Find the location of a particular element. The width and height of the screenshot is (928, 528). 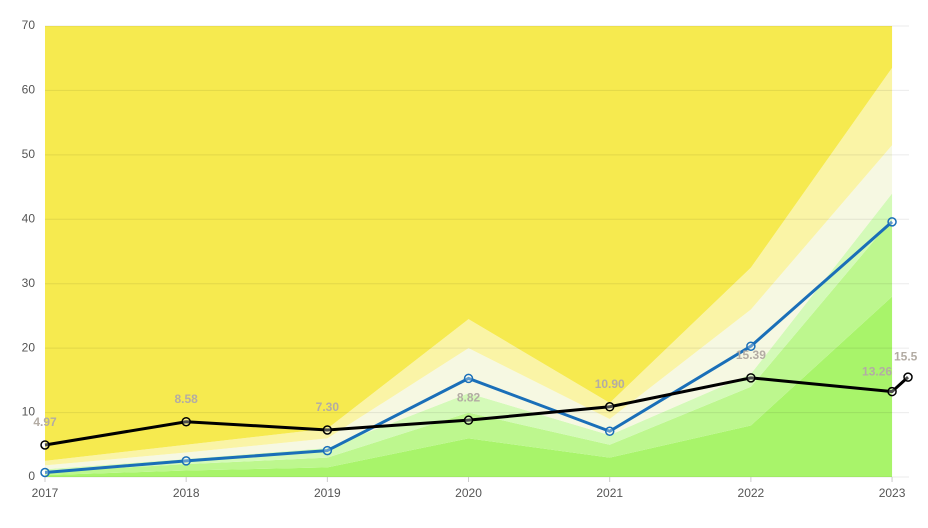

data-label: 15.39 is located at coordinates (751, 355).